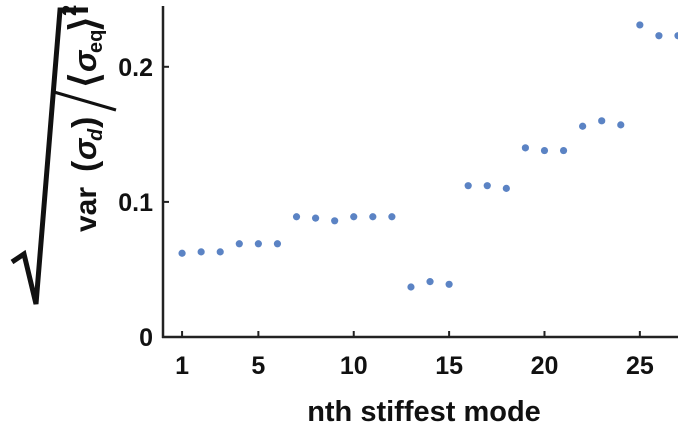 The width and height of the screenshot is (678, 432). Describe the element at coordinates (424, 412) in the screenshot. I see `x-axis-title: nth stiffest mode` at that location.